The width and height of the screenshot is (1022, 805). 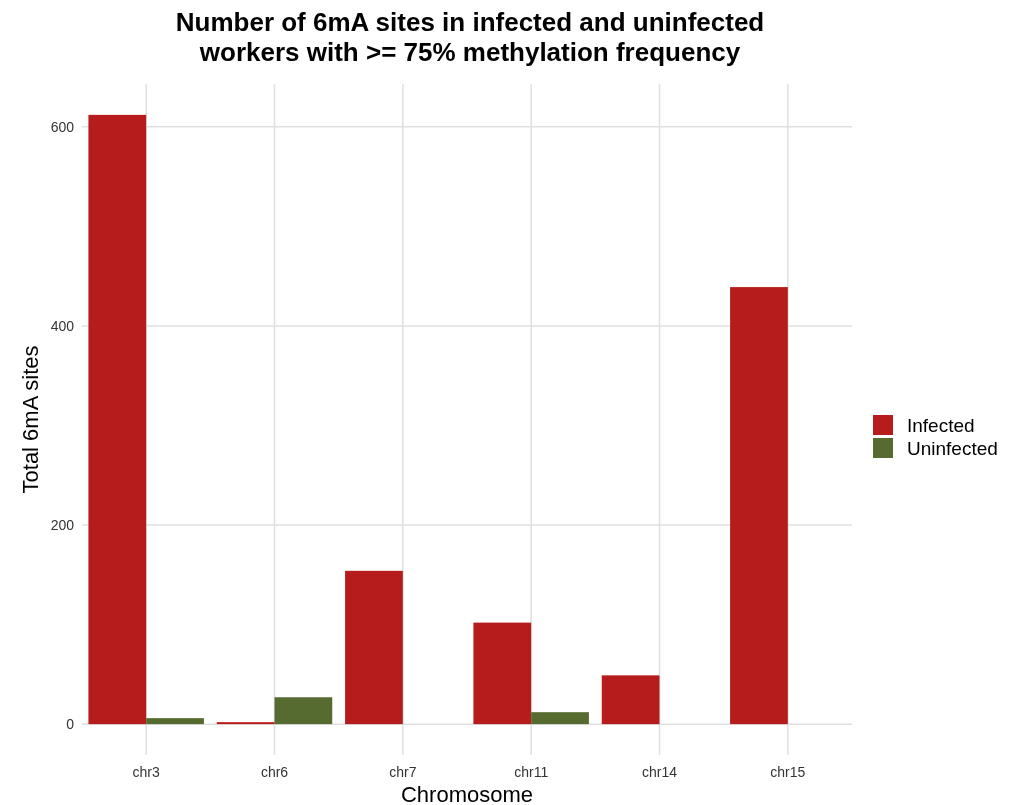 I want to click on chart-title: Number of 6mA sites in infected and uninfected workers with >= 75% methylation frequency, so click(x=470, y=37).